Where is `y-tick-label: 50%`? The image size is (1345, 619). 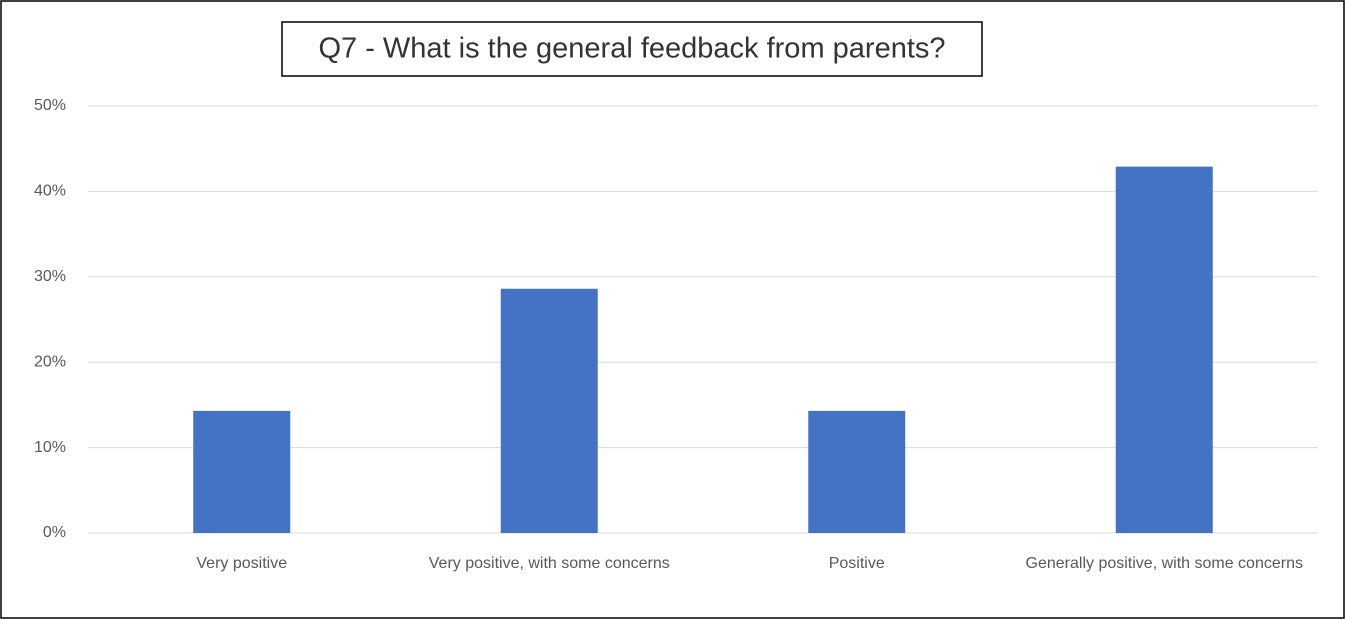
y-tick-label: 50% is located at coordinates (50, 105).